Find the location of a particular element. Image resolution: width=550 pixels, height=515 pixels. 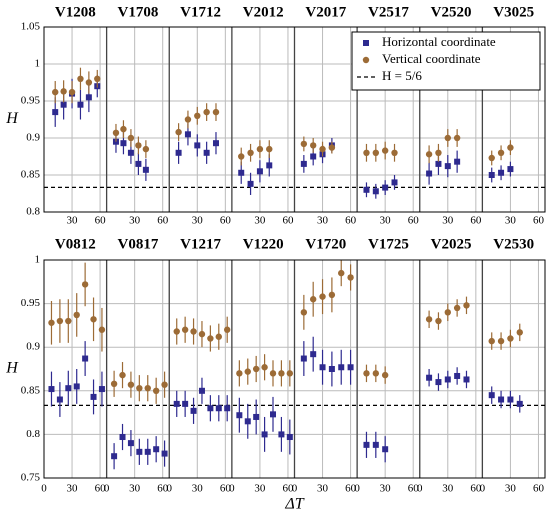

panel-title: V1217 is located at coordinates (200, 244).